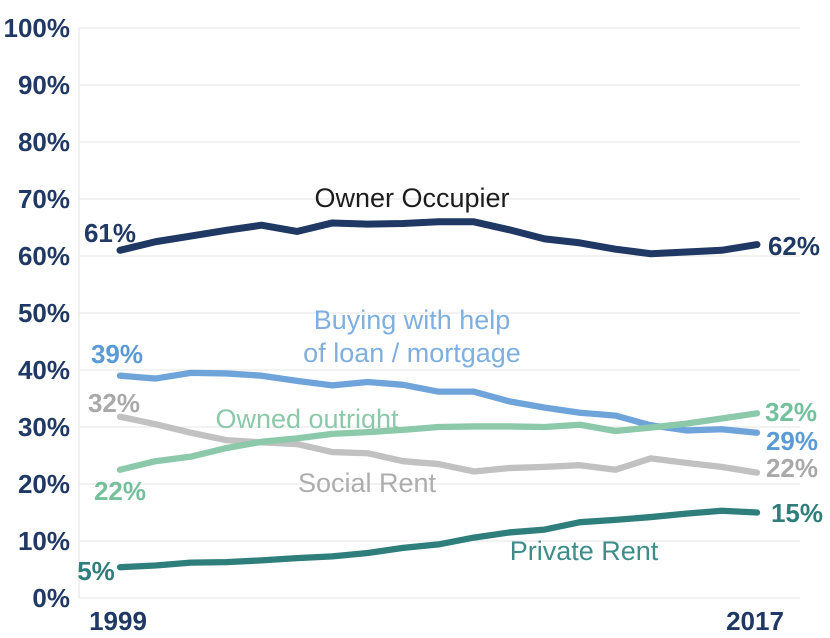  Describe the element at coordinates (792, 468) in the screenshot. I see `end-value-label-social-rent: 22%` at that location.